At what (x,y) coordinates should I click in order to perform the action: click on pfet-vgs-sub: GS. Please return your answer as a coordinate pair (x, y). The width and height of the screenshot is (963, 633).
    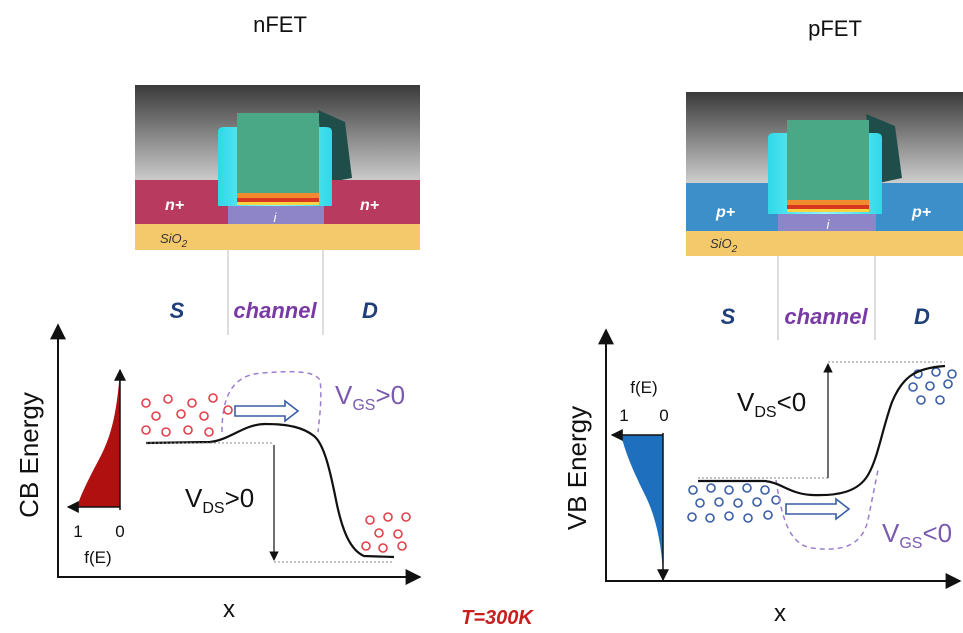
    Looking at the image, I should click on (910, 543).